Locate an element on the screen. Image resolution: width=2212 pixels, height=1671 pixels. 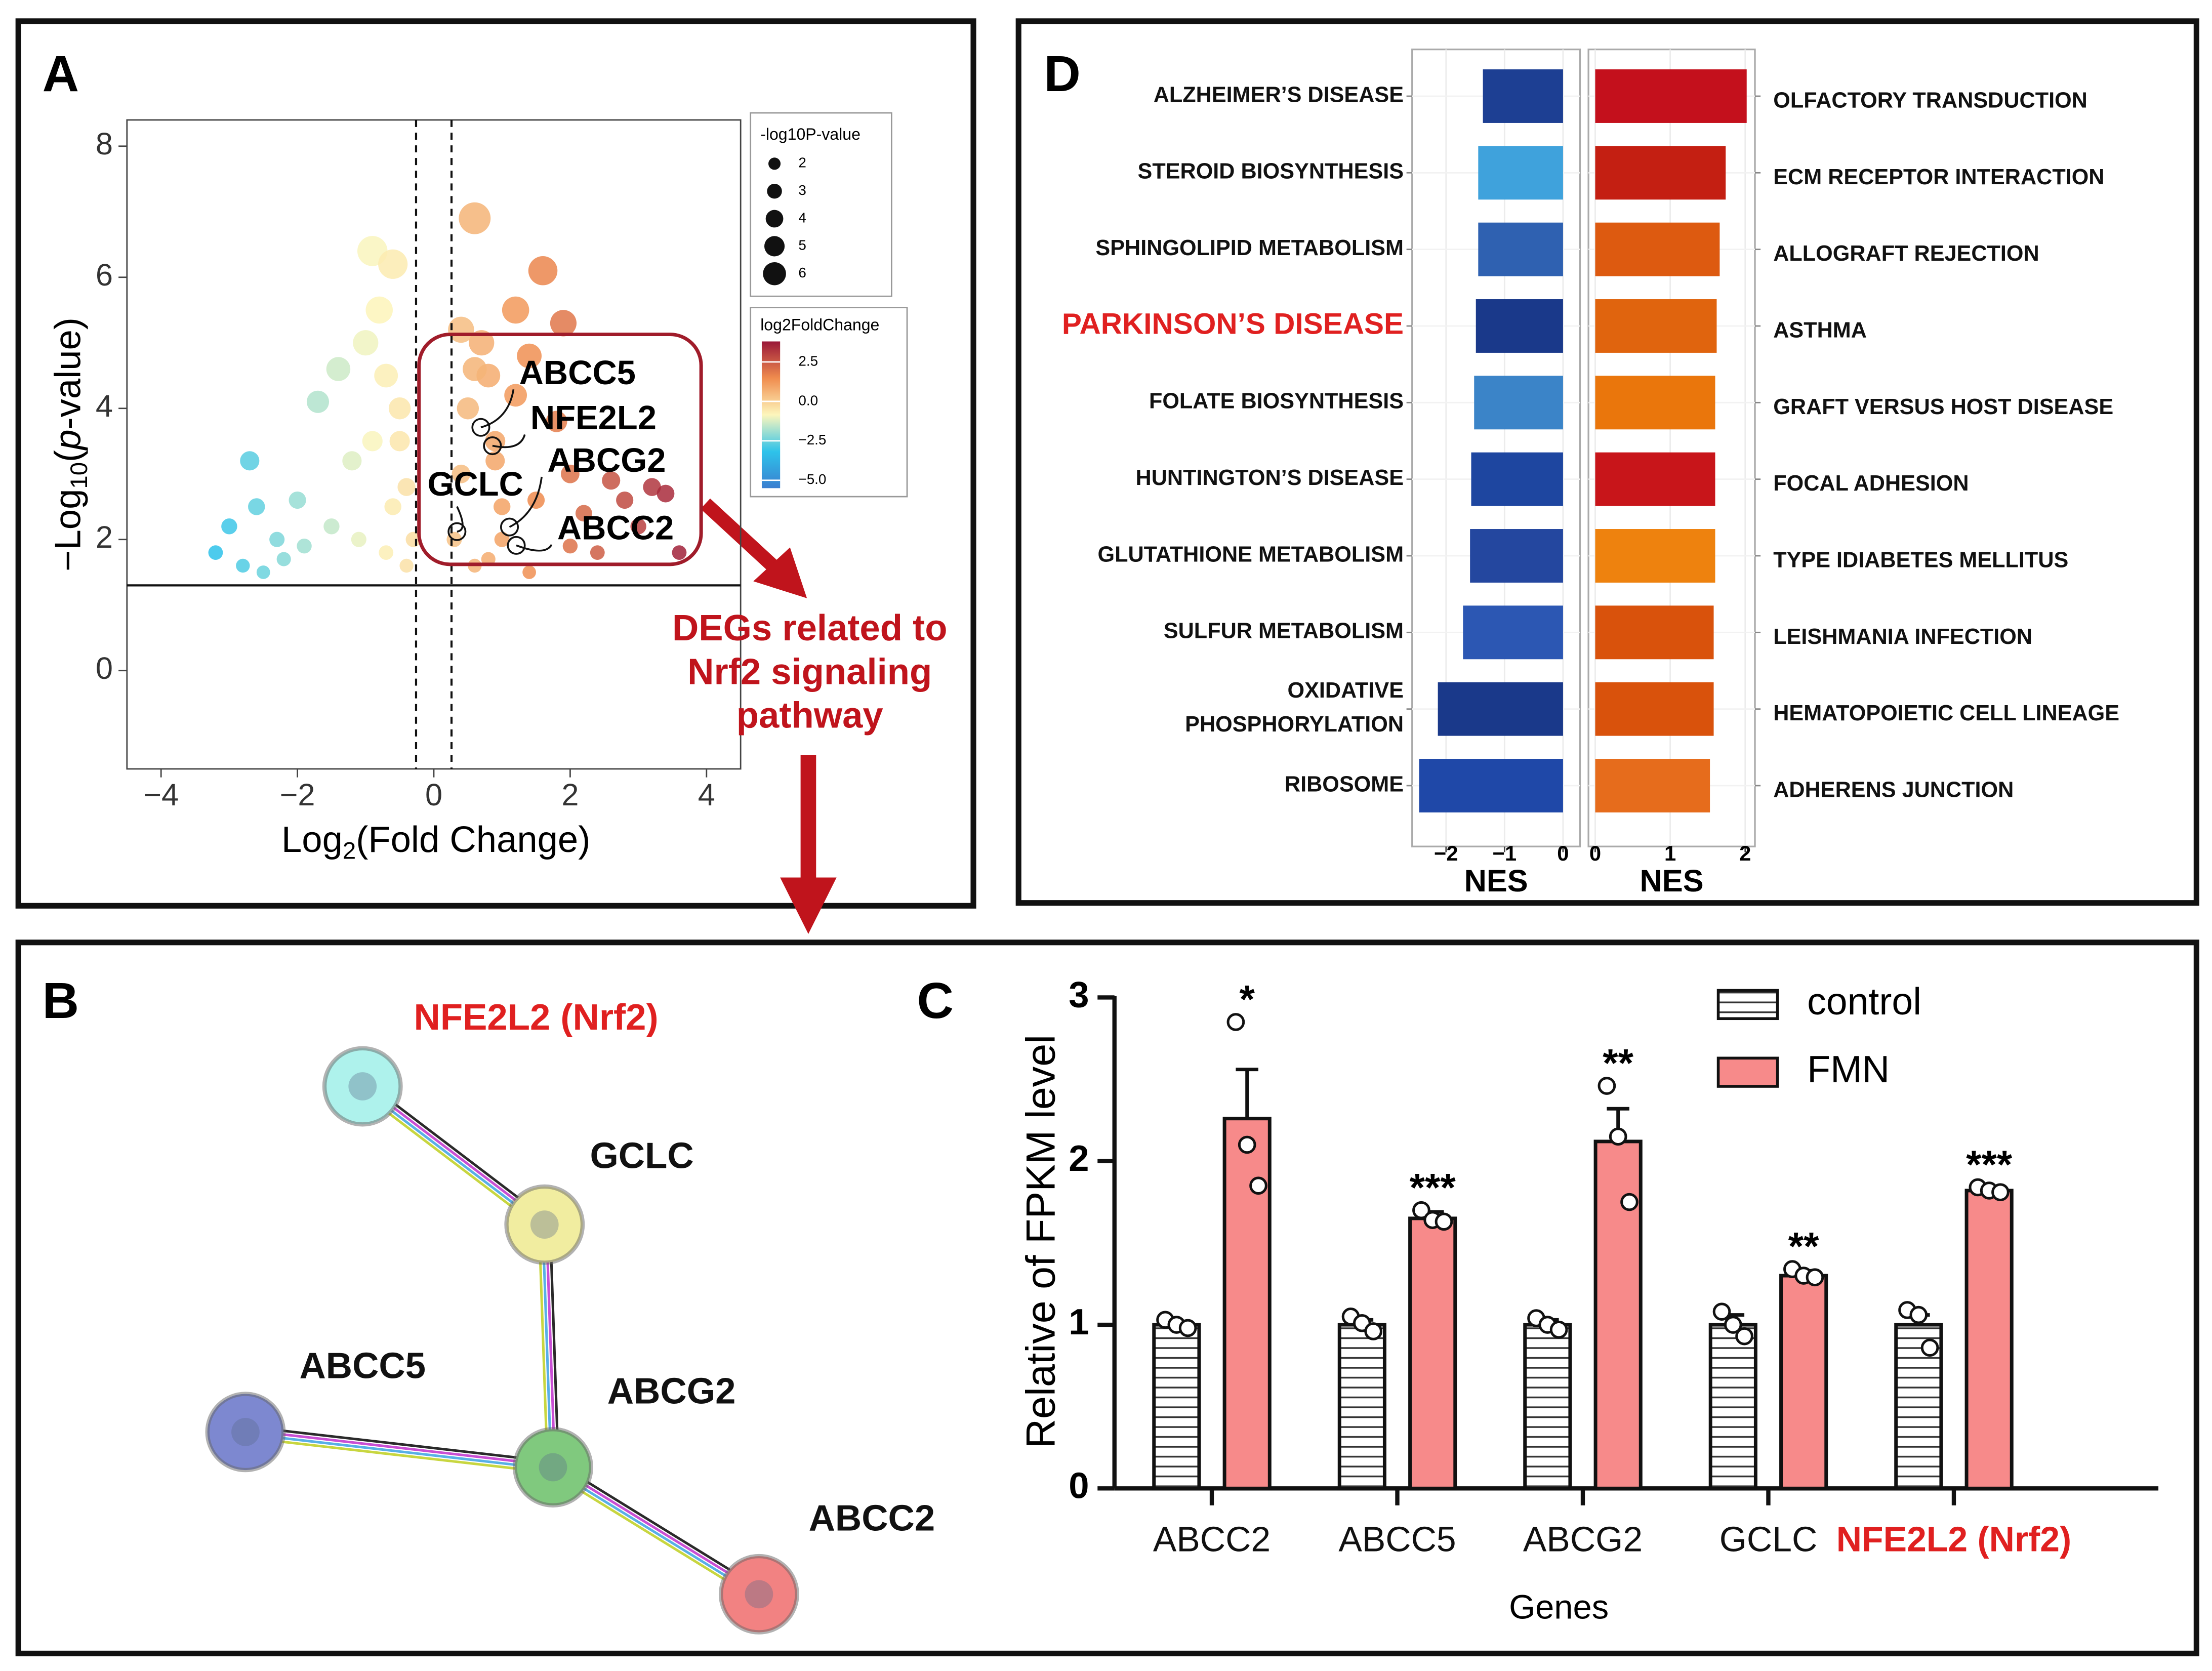
size-legend-label: 4 is located at coordinates (802, 217).